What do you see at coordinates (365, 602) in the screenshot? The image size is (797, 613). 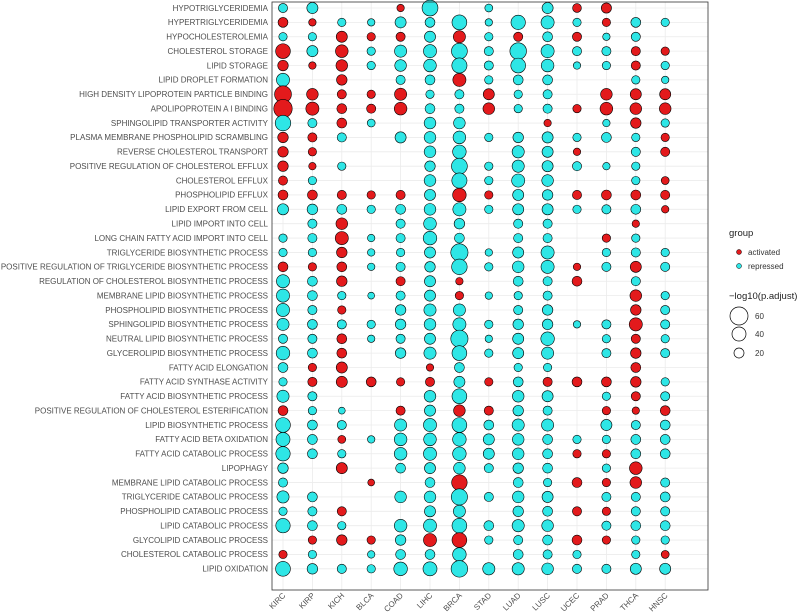 I see `x-tick-label: BLCA` at bounding box center [365, 602].